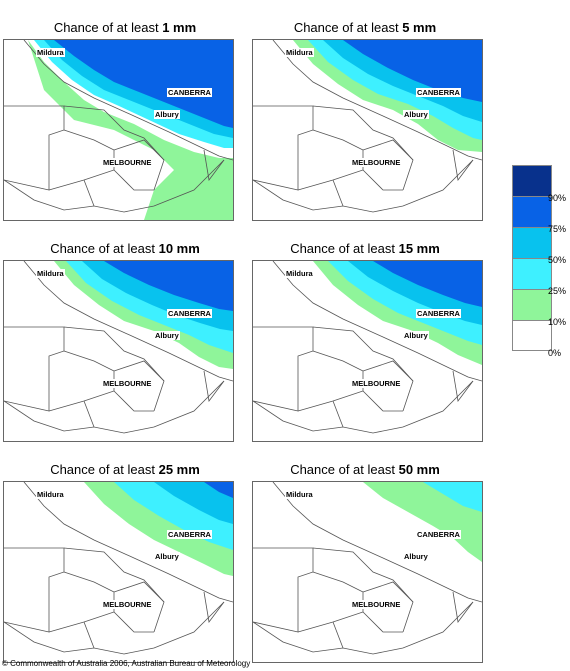 The height and width of the screenshot is (671, 570). I want to click on map-50mm: Mildura CANBERRA Albury MELBOURNE, so click(367, 572).